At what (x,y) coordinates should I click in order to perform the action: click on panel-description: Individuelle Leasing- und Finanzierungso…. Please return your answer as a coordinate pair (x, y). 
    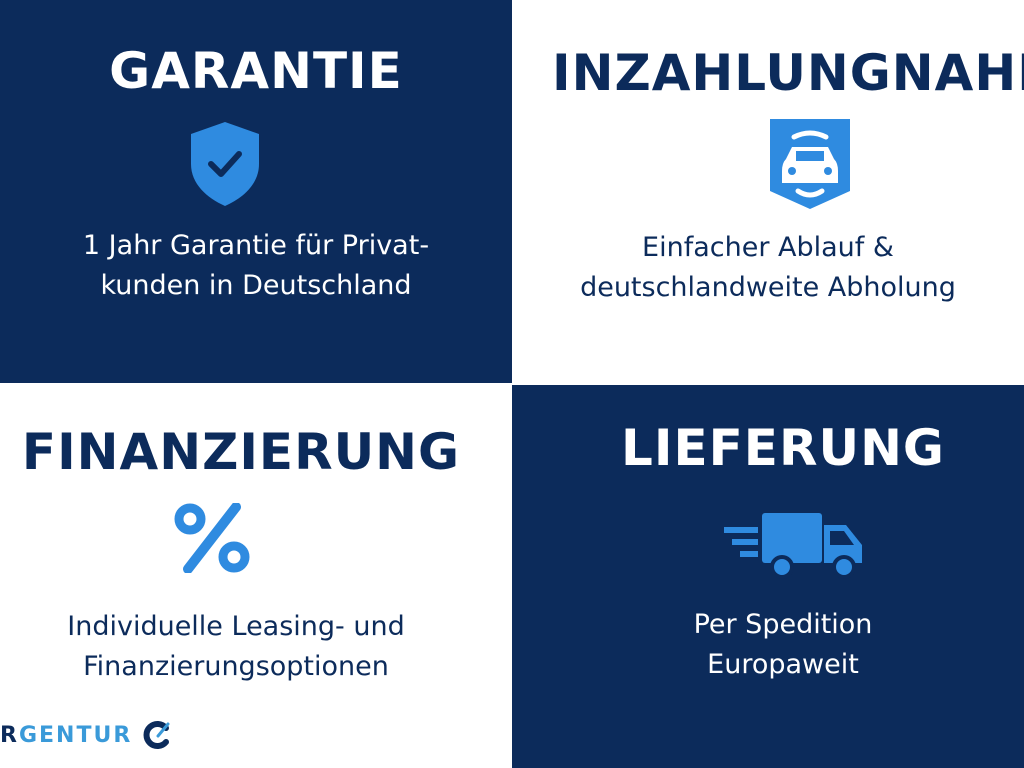
    Looking at the image, I should click on (256, 647).